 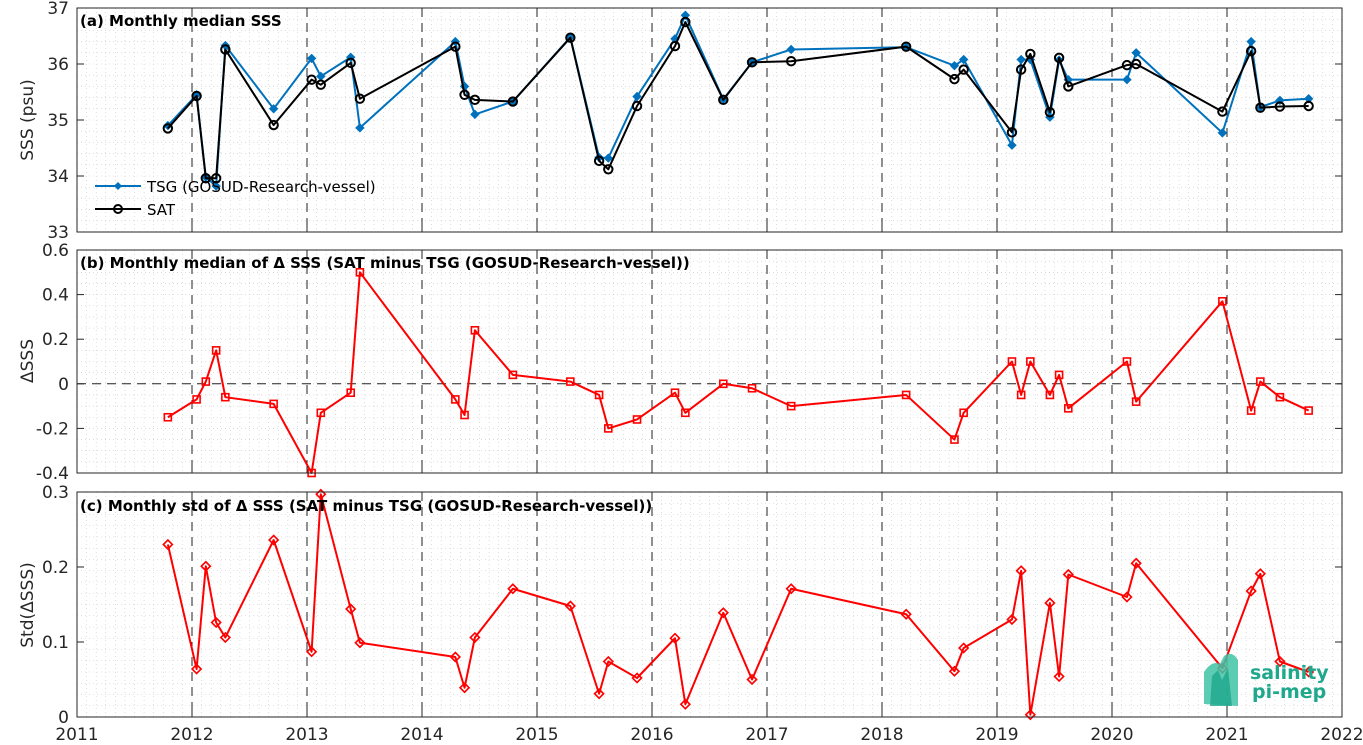 I want to click on x-tick-label: 2020, so click(x=1111, y=735).